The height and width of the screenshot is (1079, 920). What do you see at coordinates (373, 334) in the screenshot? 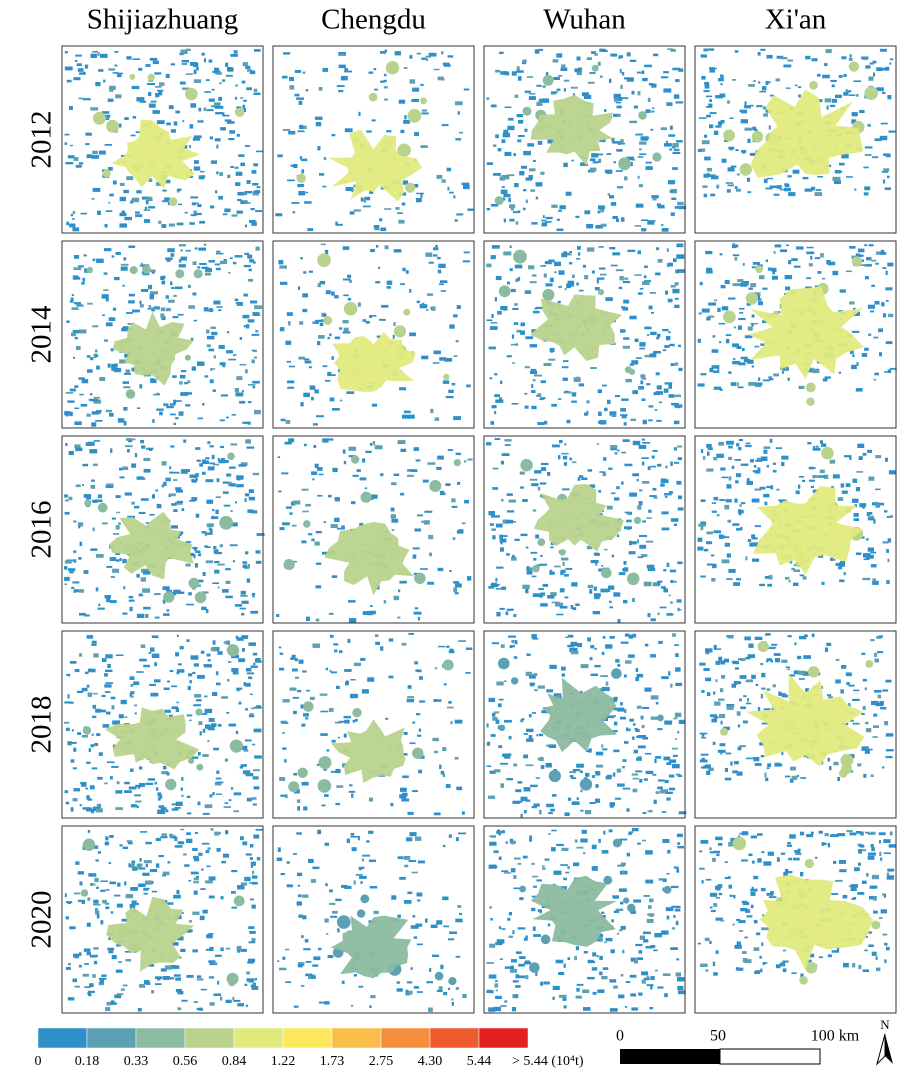
I see `panel-background` at bounding box center [373, 334].